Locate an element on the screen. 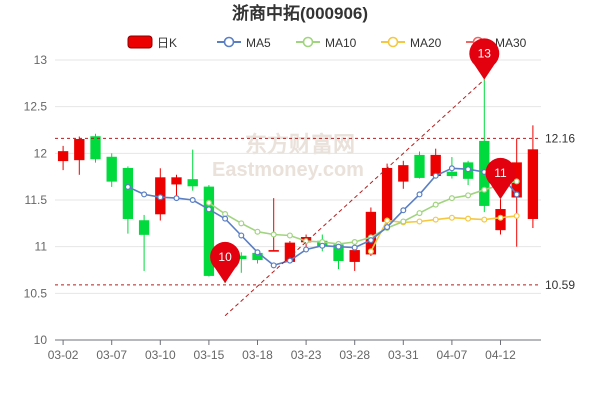  legend-label: 日K is located at coordinates (167, 43).